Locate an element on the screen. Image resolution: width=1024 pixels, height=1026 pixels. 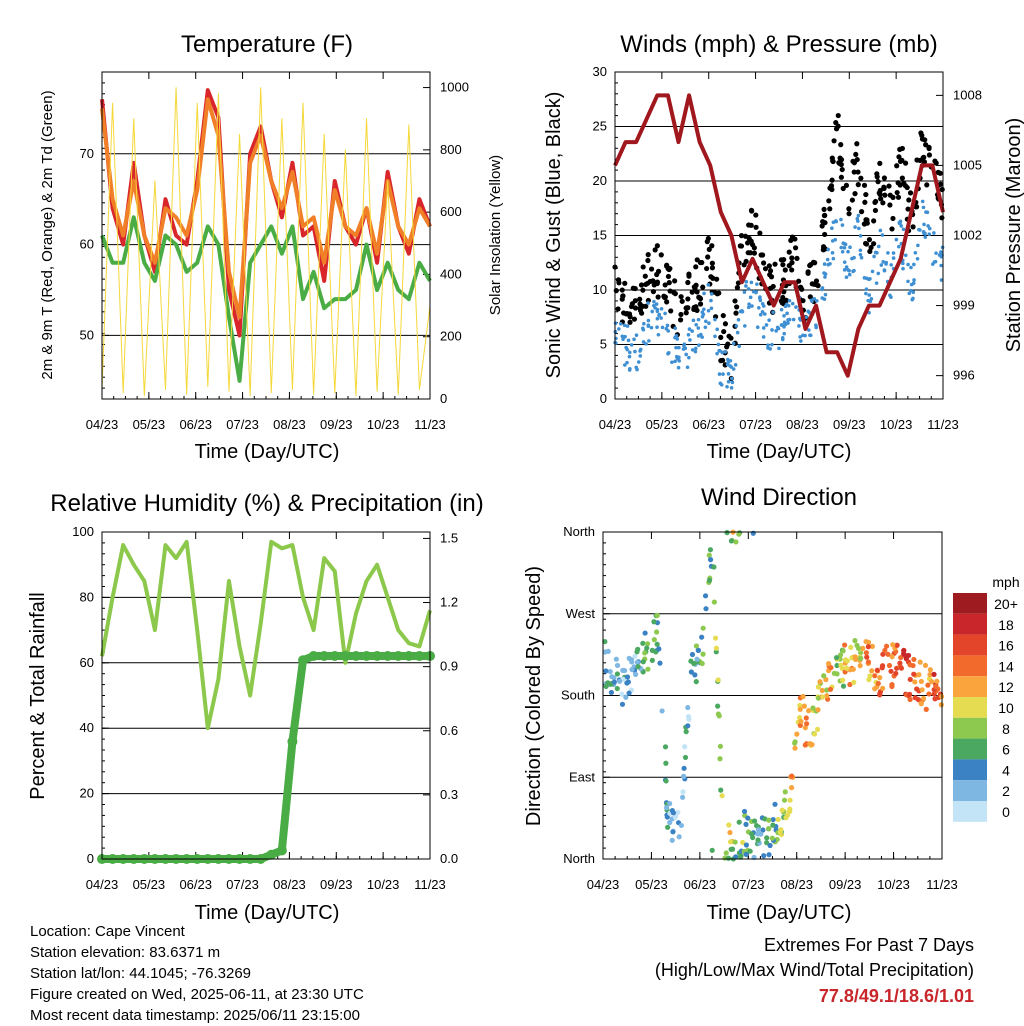
temperature-y2tick-label: 1000 is located at coordinates (454, 87).